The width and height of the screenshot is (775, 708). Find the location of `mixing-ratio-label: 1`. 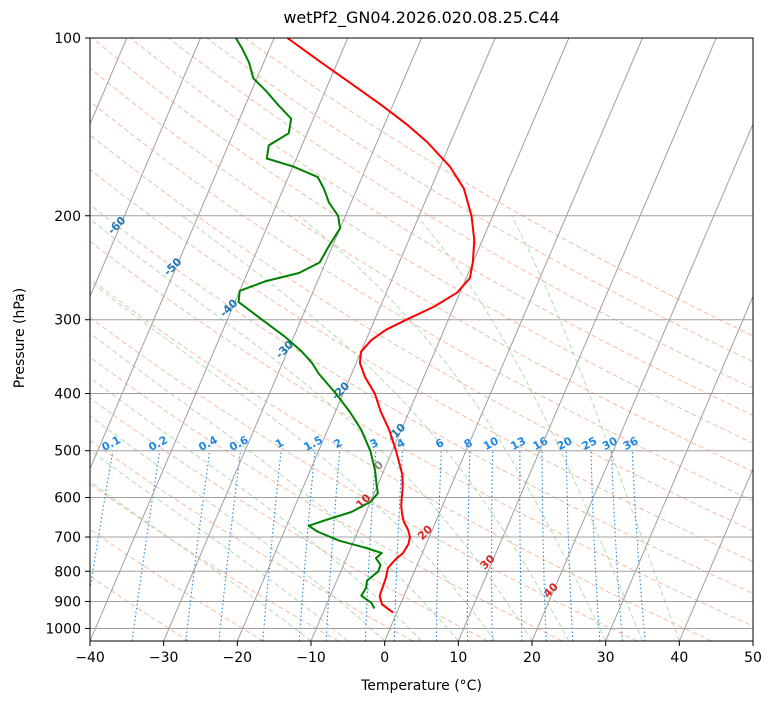

mixing-ratio-label: 1 is located at coordinates (279, 443).